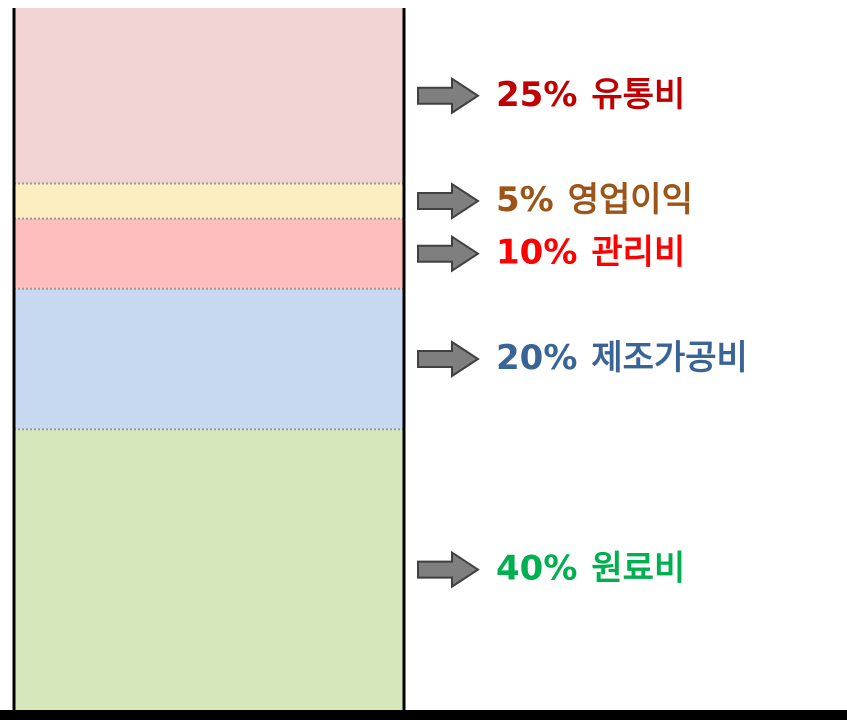  What do you see at coordinates (638, 252) in the screenshot?
I see `legend-label: 관리비` at bounding box center [638, 252].